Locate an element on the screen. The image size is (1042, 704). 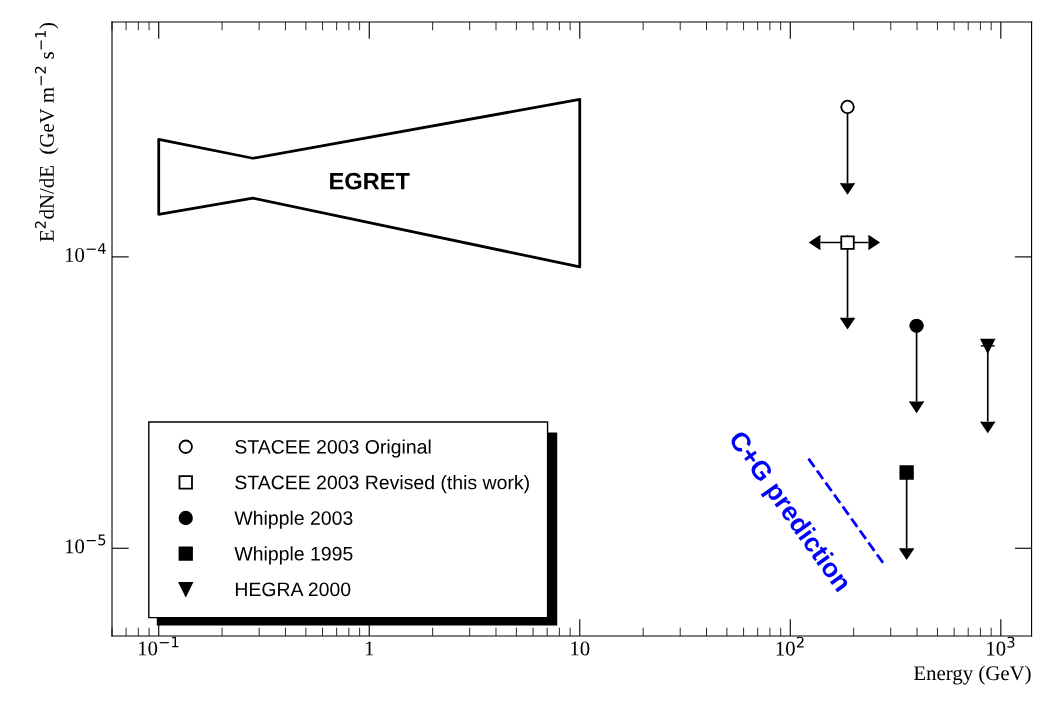
y-tick-label: 10$^{−4}$ is located at coordinates (85, 252).